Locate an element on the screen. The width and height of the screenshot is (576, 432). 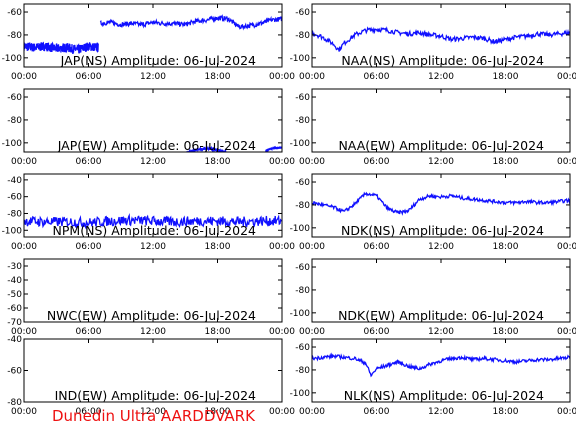
chart-title: JAP(EW) Amplitude: 06-Jul-2024 is located at coordinates (156, 145).